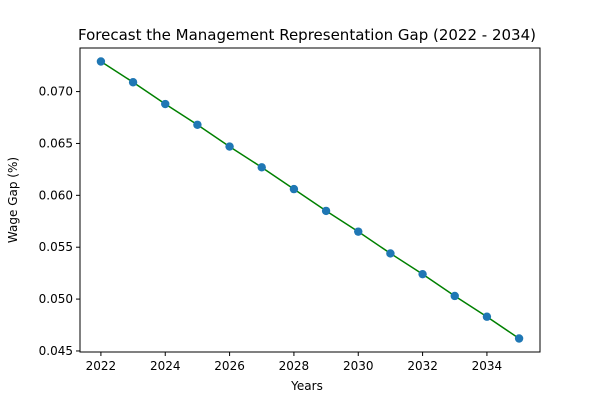 The image size is (600, 400). I want to click on x-tick-label: 2026, so click(229, 366).